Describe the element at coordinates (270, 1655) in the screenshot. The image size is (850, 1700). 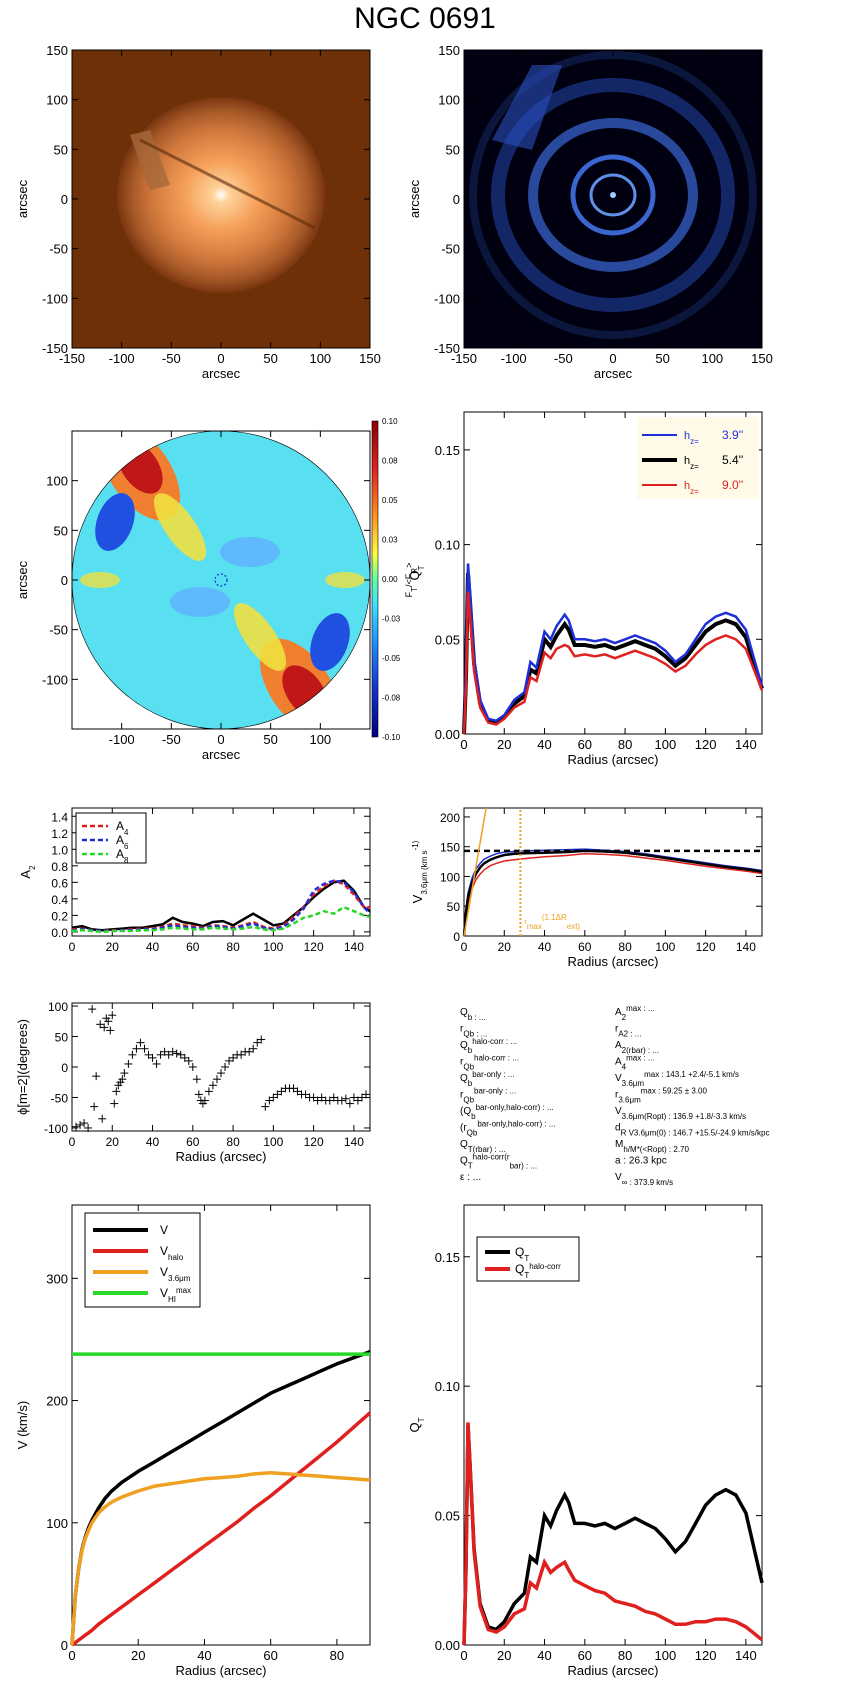
I see `x-tick-label: 60` at that location.